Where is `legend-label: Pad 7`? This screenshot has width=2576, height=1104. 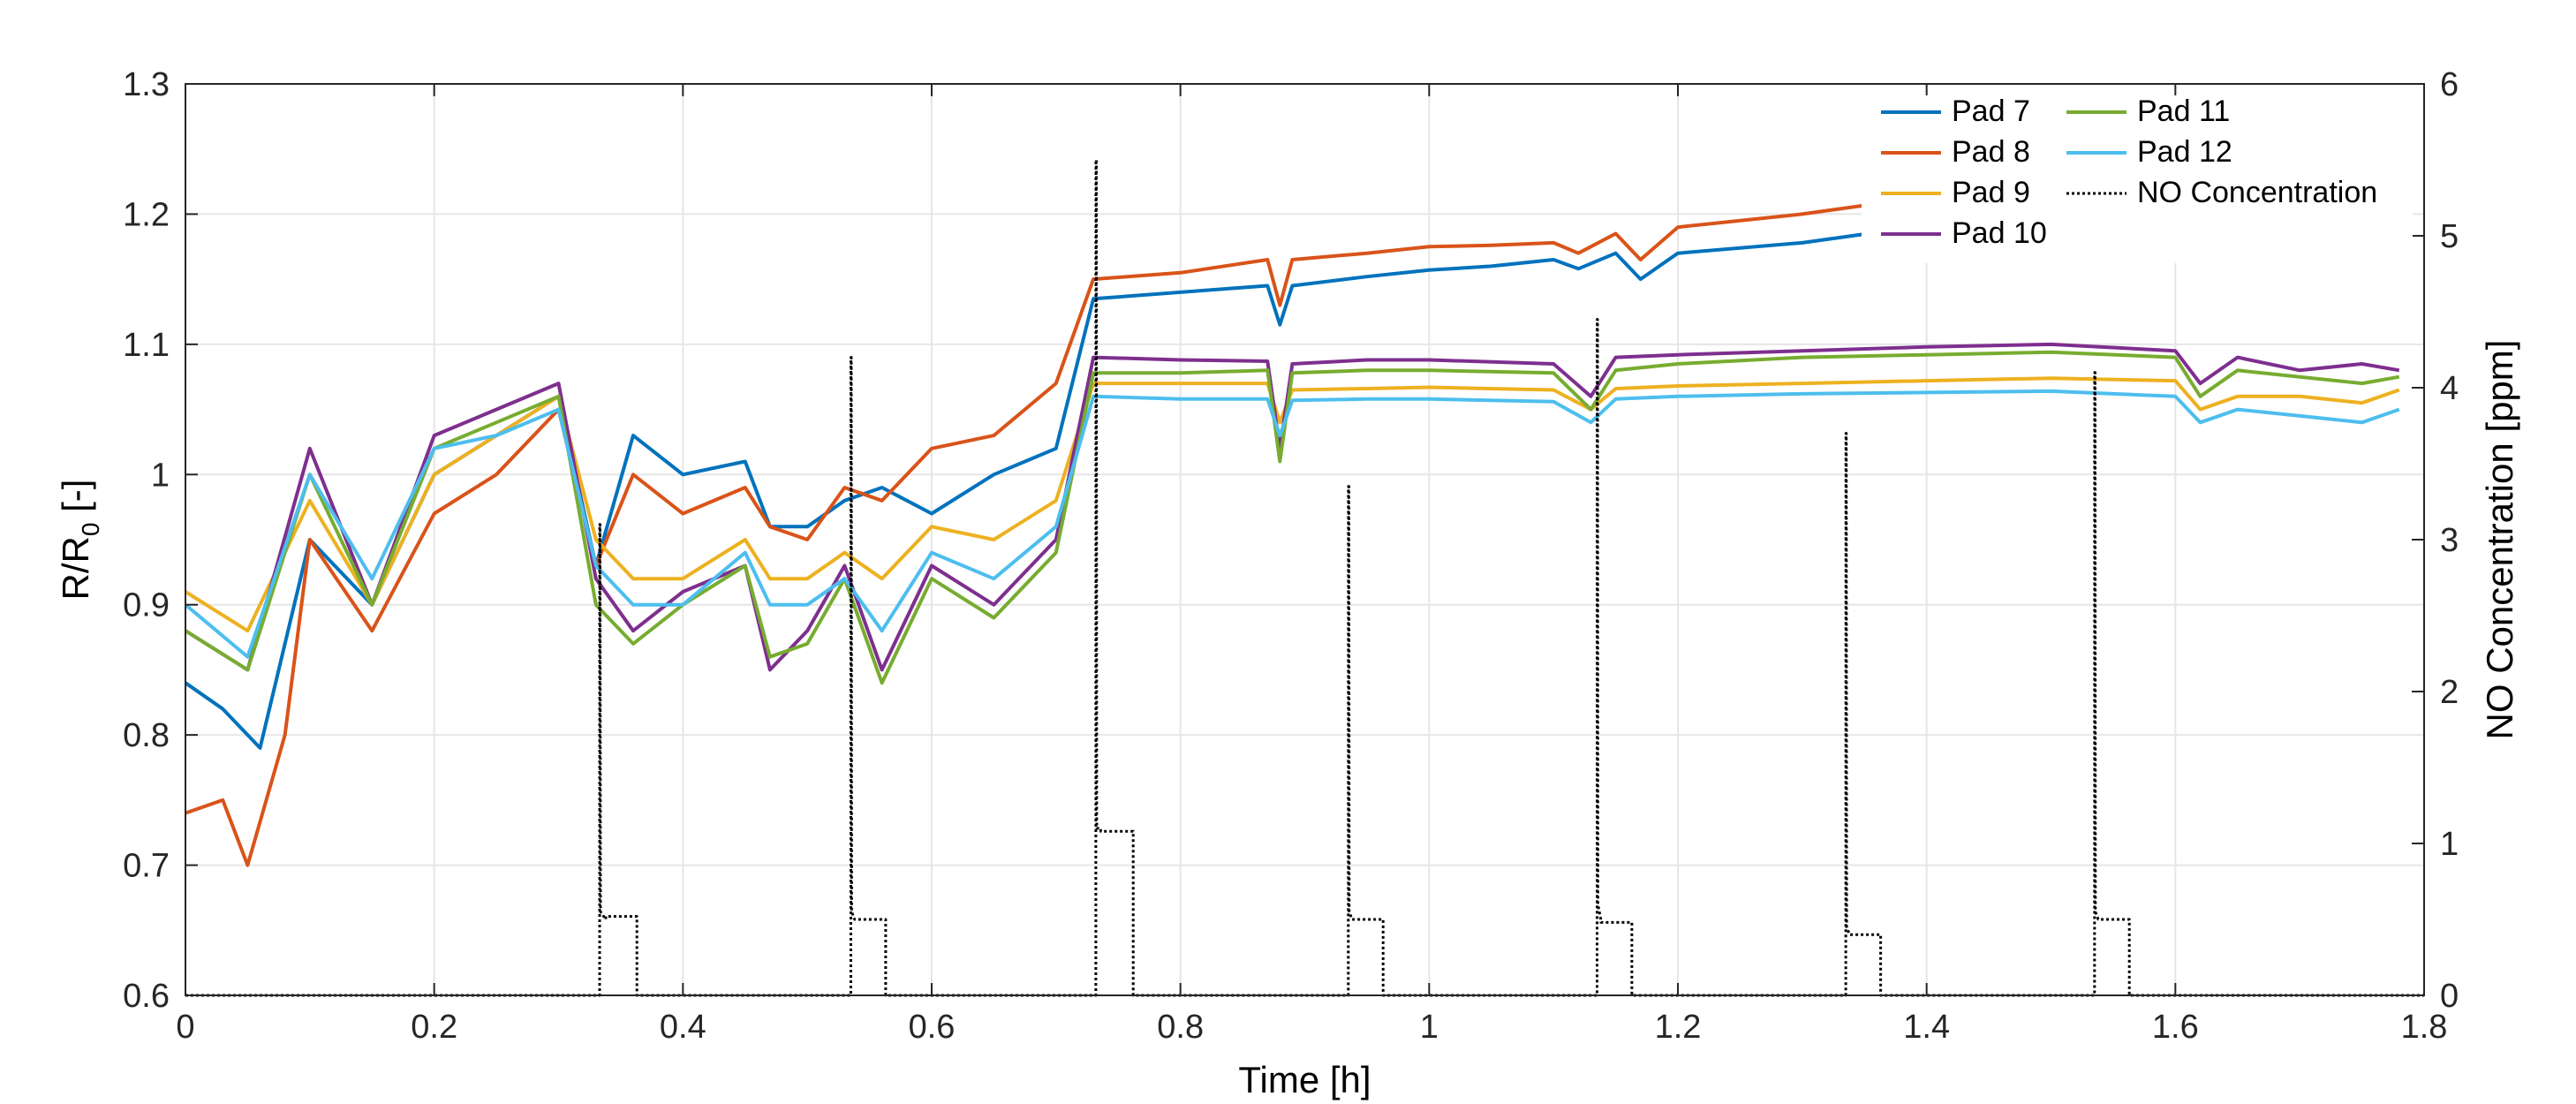
legend-label: Pad 7 is located at coordinates (1991, 111).